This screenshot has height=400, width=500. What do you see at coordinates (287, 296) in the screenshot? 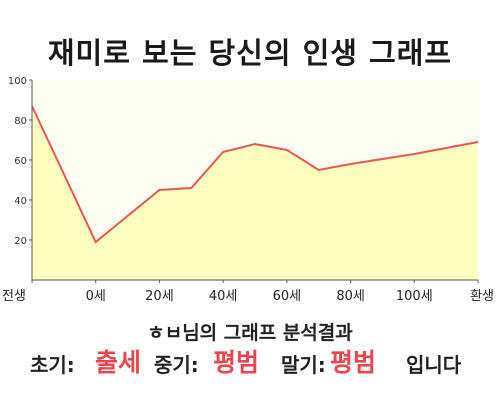
I see `x-tick-label: 60세` at bounding box center [287, 296].